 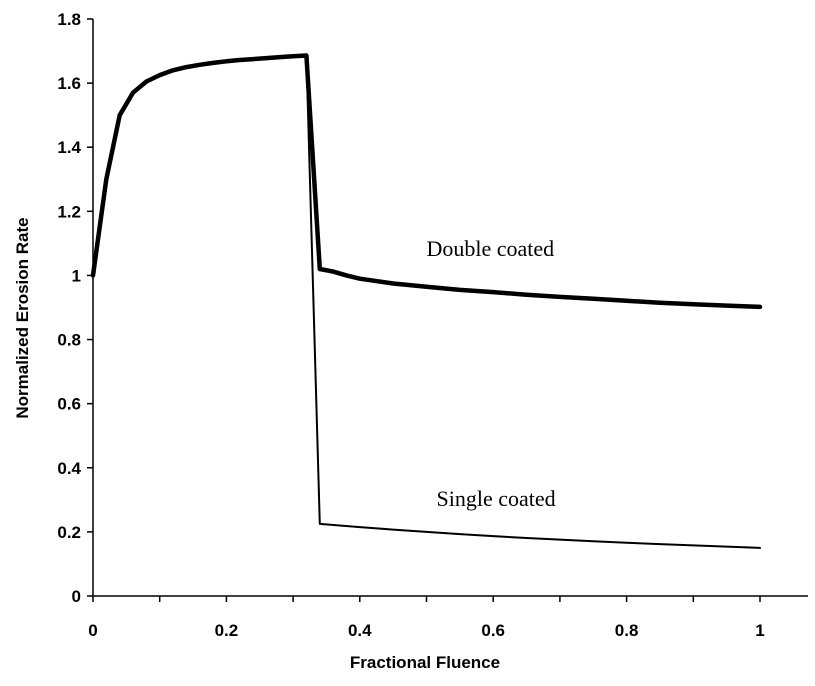 What do you see at coordinates (76, 275) in the screenshot?
I see `y-tick-label: 1` at bounding box center [76, 275].